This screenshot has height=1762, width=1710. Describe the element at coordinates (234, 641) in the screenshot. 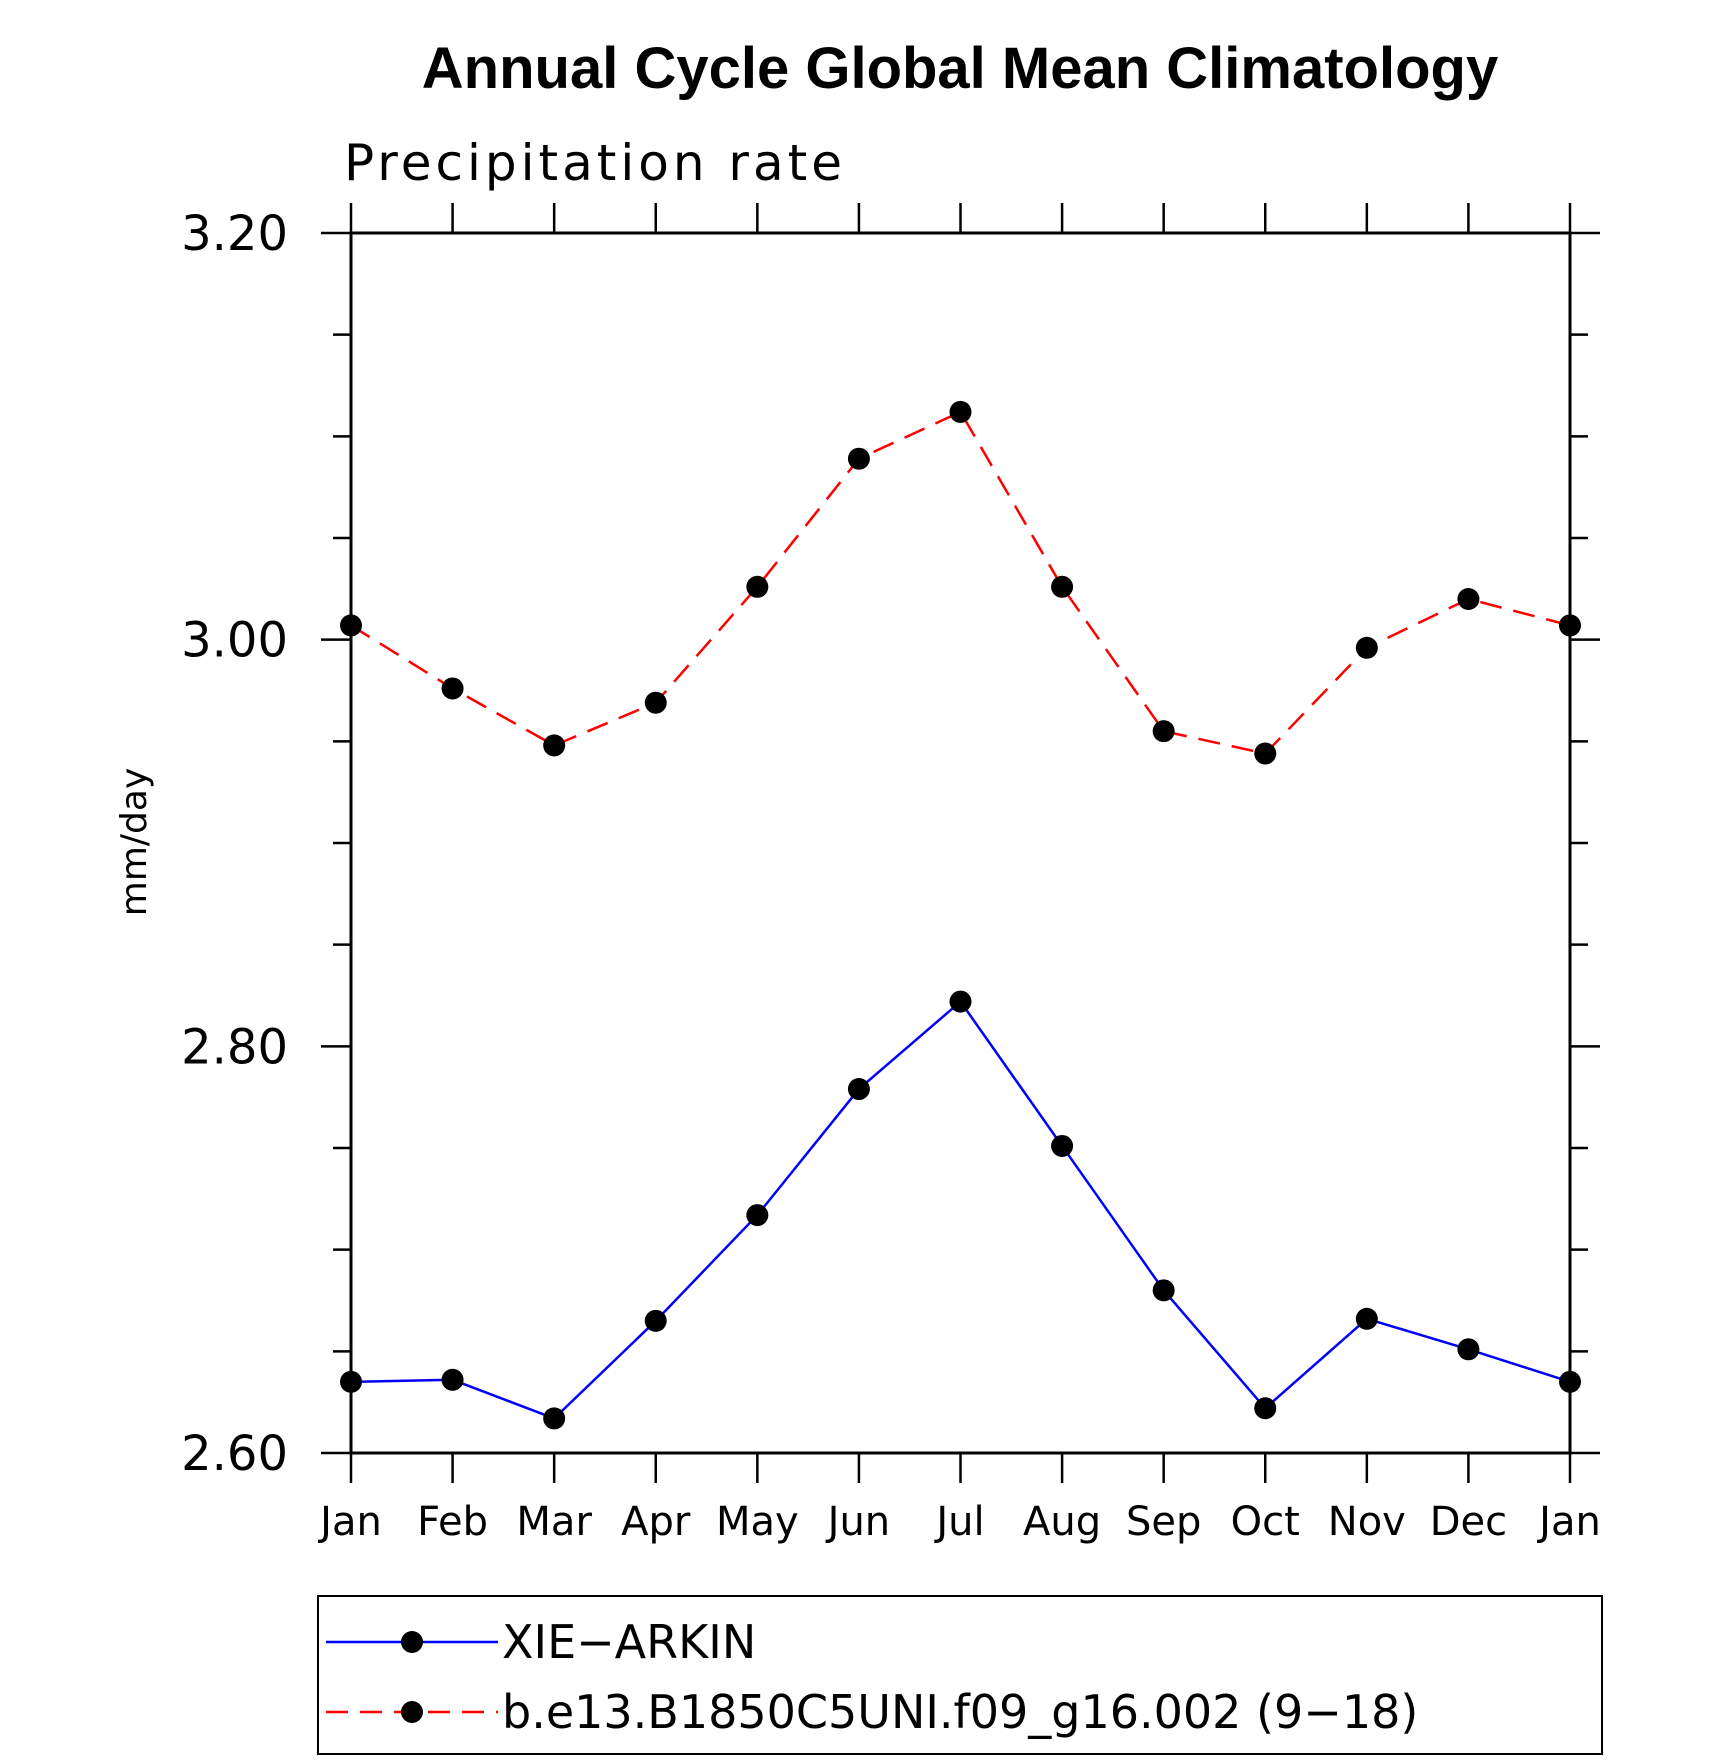

I see `y-tick-label: 3.00` at that location.